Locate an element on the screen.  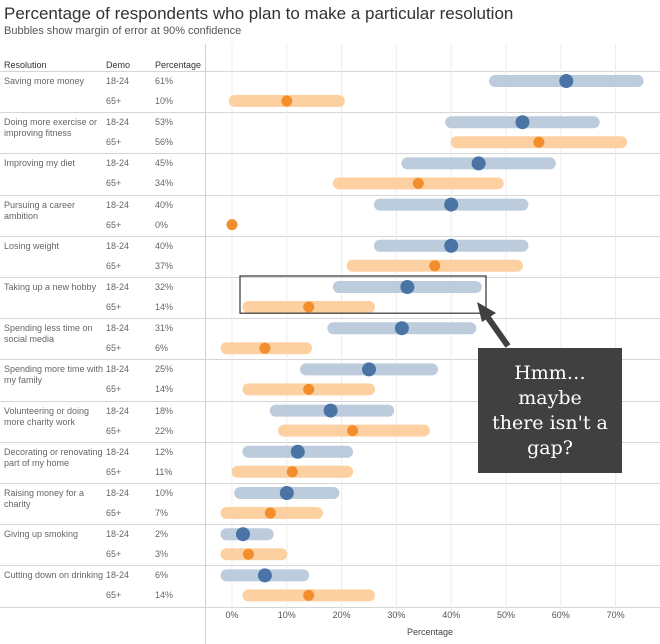
x-axis-label: Percentage is located at coordinates (430, 632).